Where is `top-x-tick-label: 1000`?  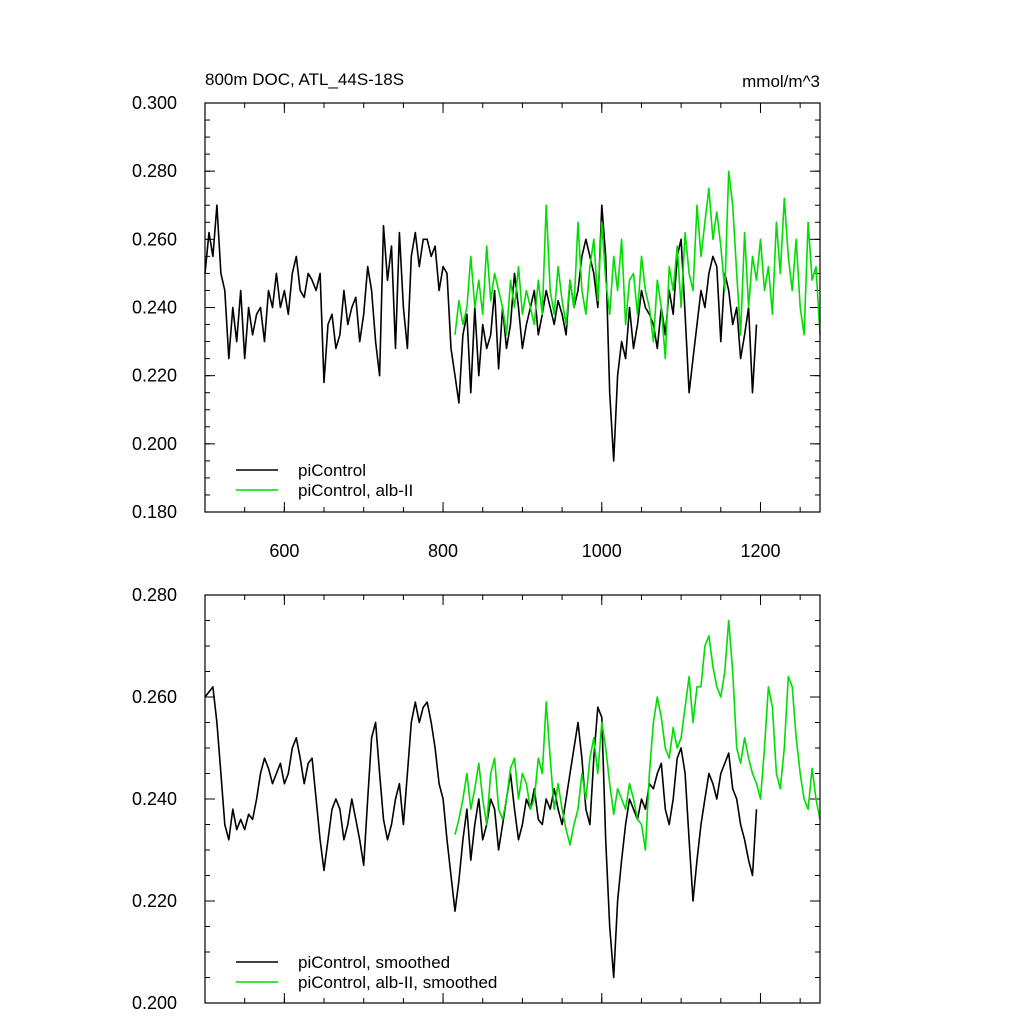 top-x-tick-label: 1000 is located at coordinates (602, 551).